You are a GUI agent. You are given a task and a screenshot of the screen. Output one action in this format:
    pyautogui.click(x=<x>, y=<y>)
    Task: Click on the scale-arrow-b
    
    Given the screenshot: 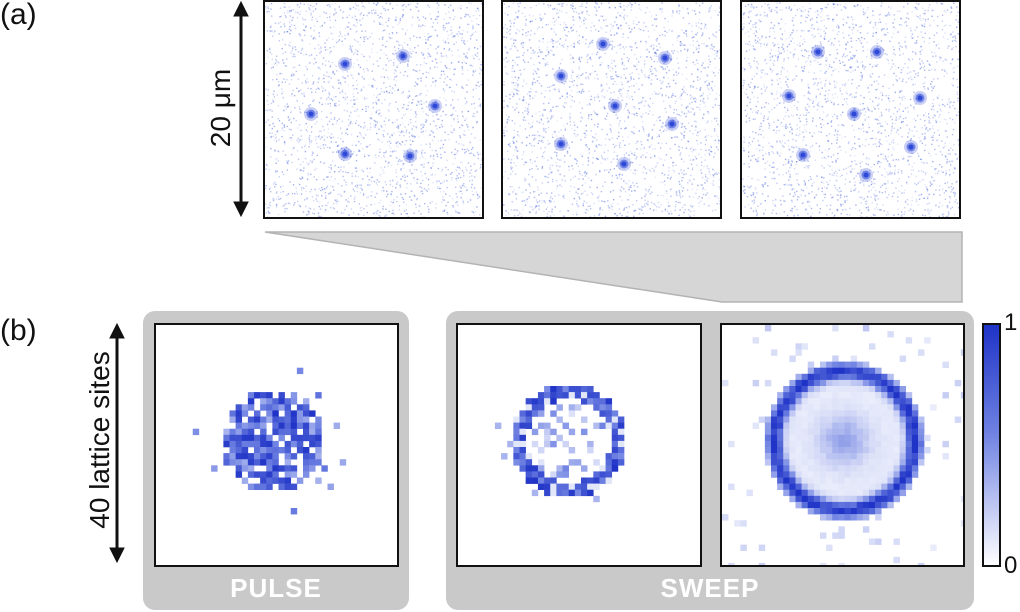 What is the action you would take?
    pyautogui.click(x=117, y=443)
    